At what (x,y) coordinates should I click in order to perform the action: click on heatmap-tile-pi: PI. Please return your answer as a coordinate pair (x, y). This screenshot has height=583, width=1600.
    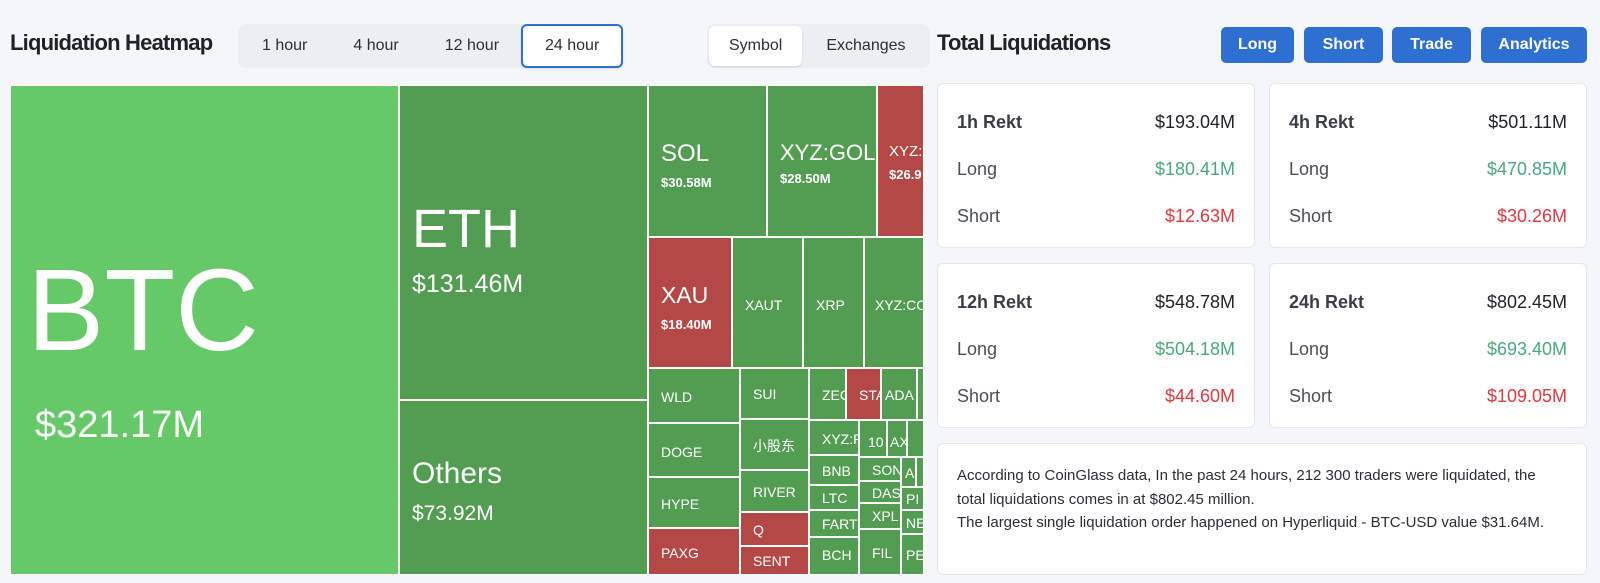
    Looking at the image, I should click on (912, 498).